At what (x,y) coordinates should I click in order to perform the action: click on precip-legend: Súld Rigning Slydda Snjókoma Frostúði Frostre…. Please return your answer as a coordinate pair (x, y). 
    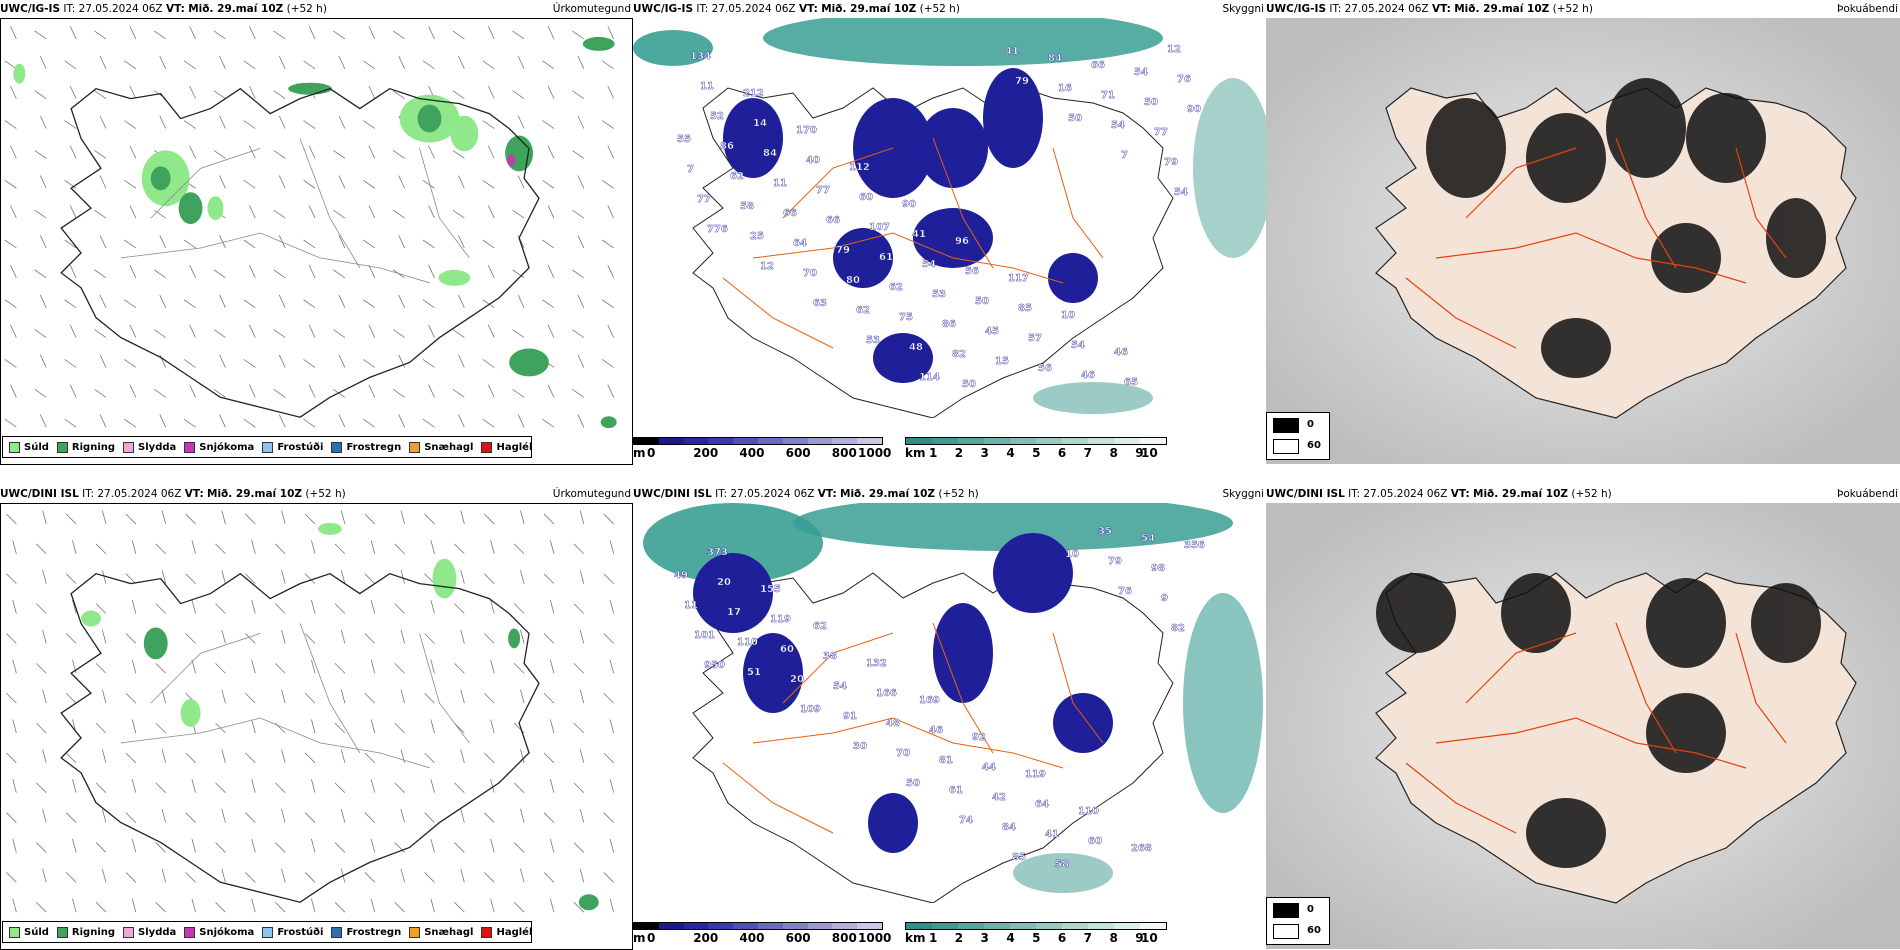
    Looking at the image, I should click on (267, 932).